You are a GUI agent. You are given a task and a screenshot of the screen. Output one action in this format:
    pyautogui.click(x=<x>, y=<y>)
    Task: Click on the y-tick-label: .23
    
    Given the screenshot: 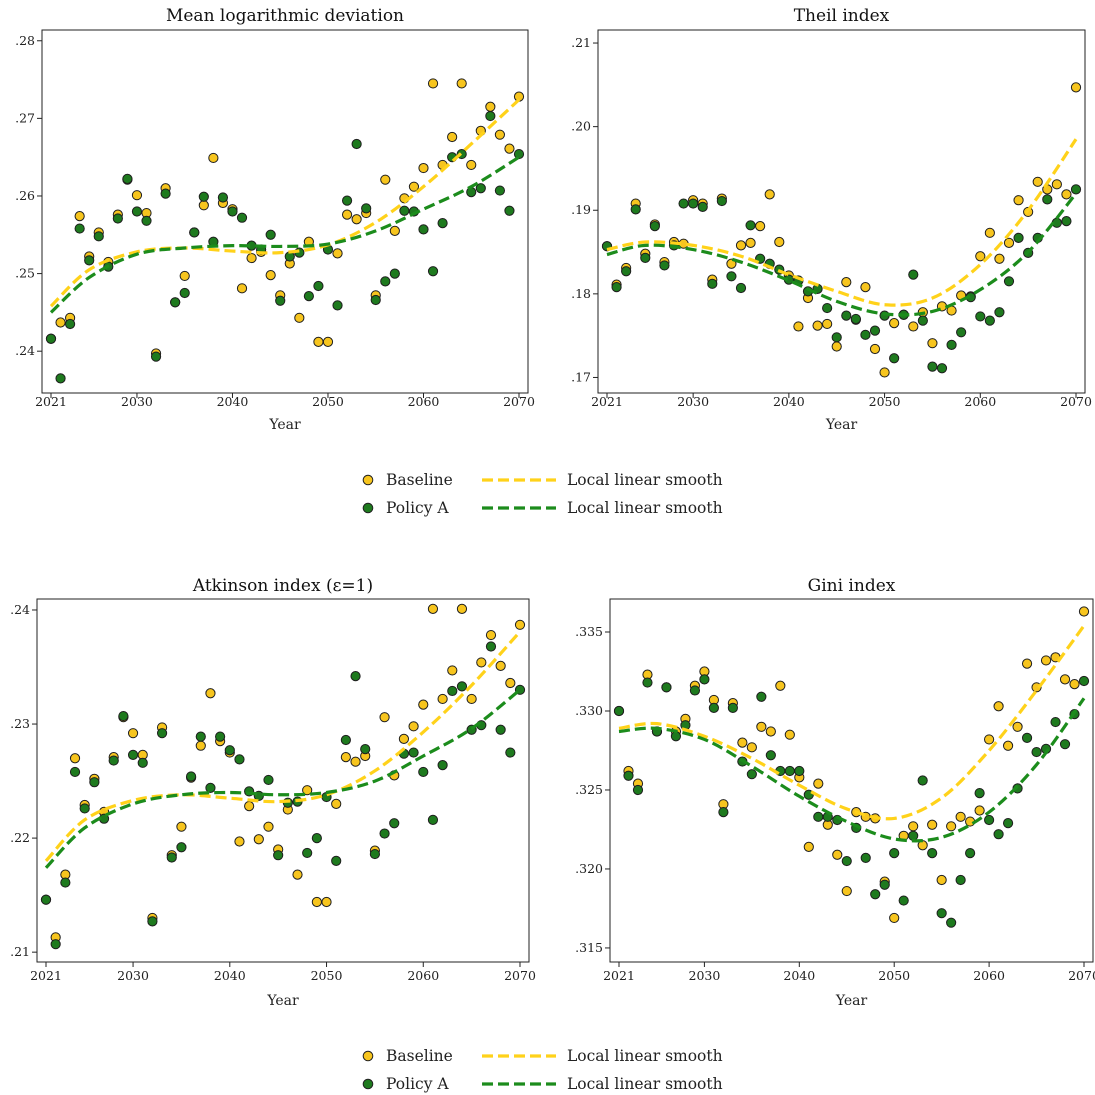 What is the action you would take?
    pyautogui.click(x=20, y=723)
    